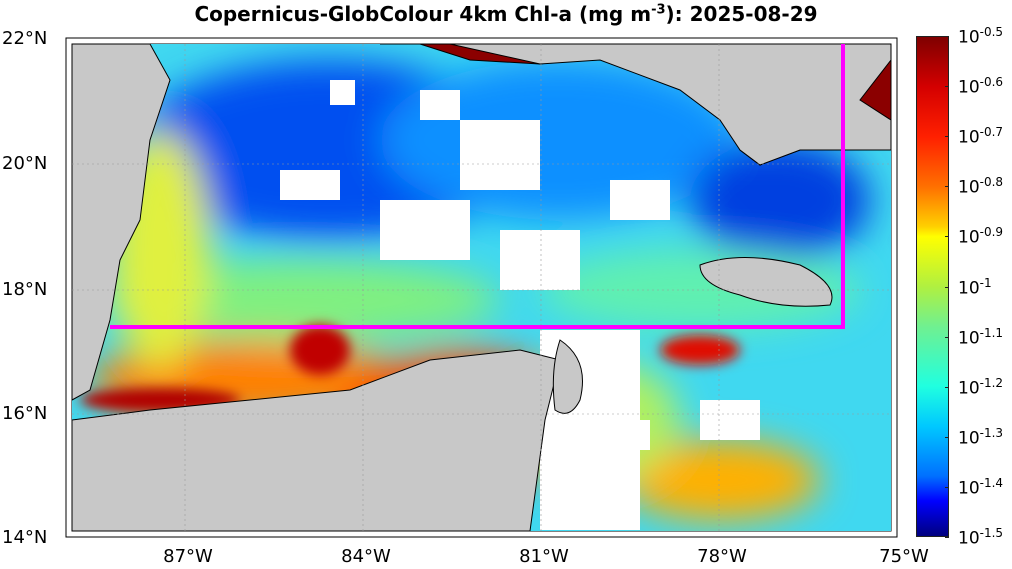 Image resolution: width=1012 pixels, height=569 pixels. I want to click on colorbar-label: 10-1.2, so click(981, 387).